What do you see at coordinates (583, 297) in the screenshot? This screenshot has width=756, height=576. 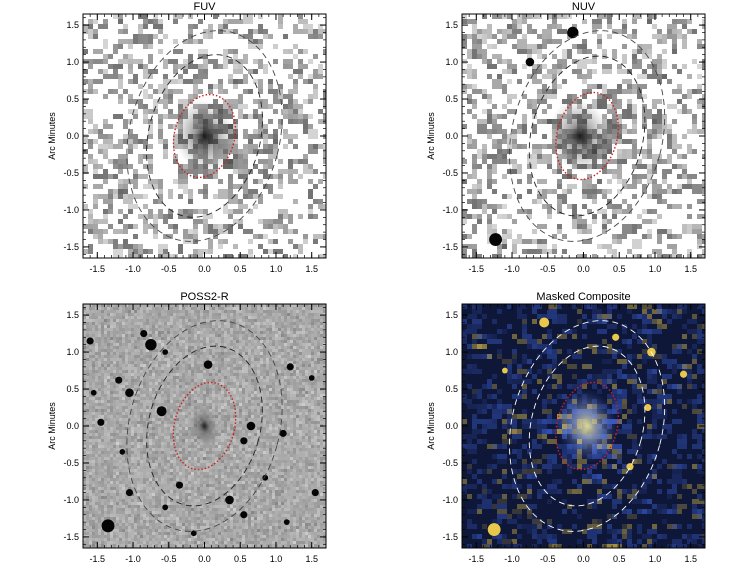 I see `panel-title: Masked Composite` at bounding box center [583, 297].